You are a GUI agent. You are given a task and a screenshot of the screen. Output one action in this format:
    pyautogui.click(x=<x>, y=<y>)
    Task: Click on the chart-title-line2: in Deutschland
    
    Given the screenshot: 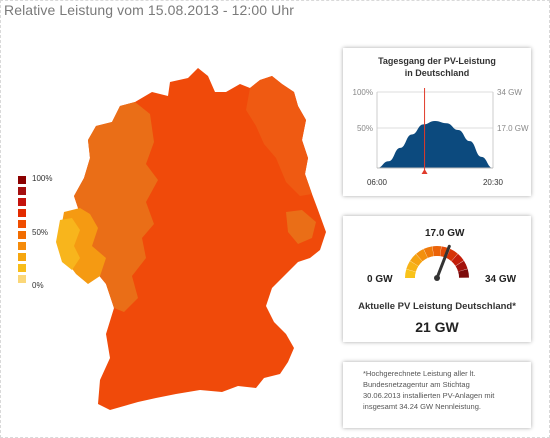 What is the action you would take?
    pyautogui.click(x=437, y=73)
    